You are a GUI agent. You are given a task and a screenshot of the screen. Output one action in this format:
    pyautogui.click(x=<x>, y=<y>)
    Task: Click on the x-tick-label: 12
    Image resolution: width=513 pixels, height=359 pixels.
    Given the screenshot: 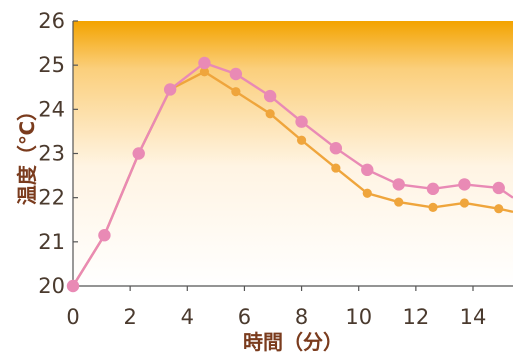 What is the action you would take?
    pyautogui.click(x=415, y=317)
    